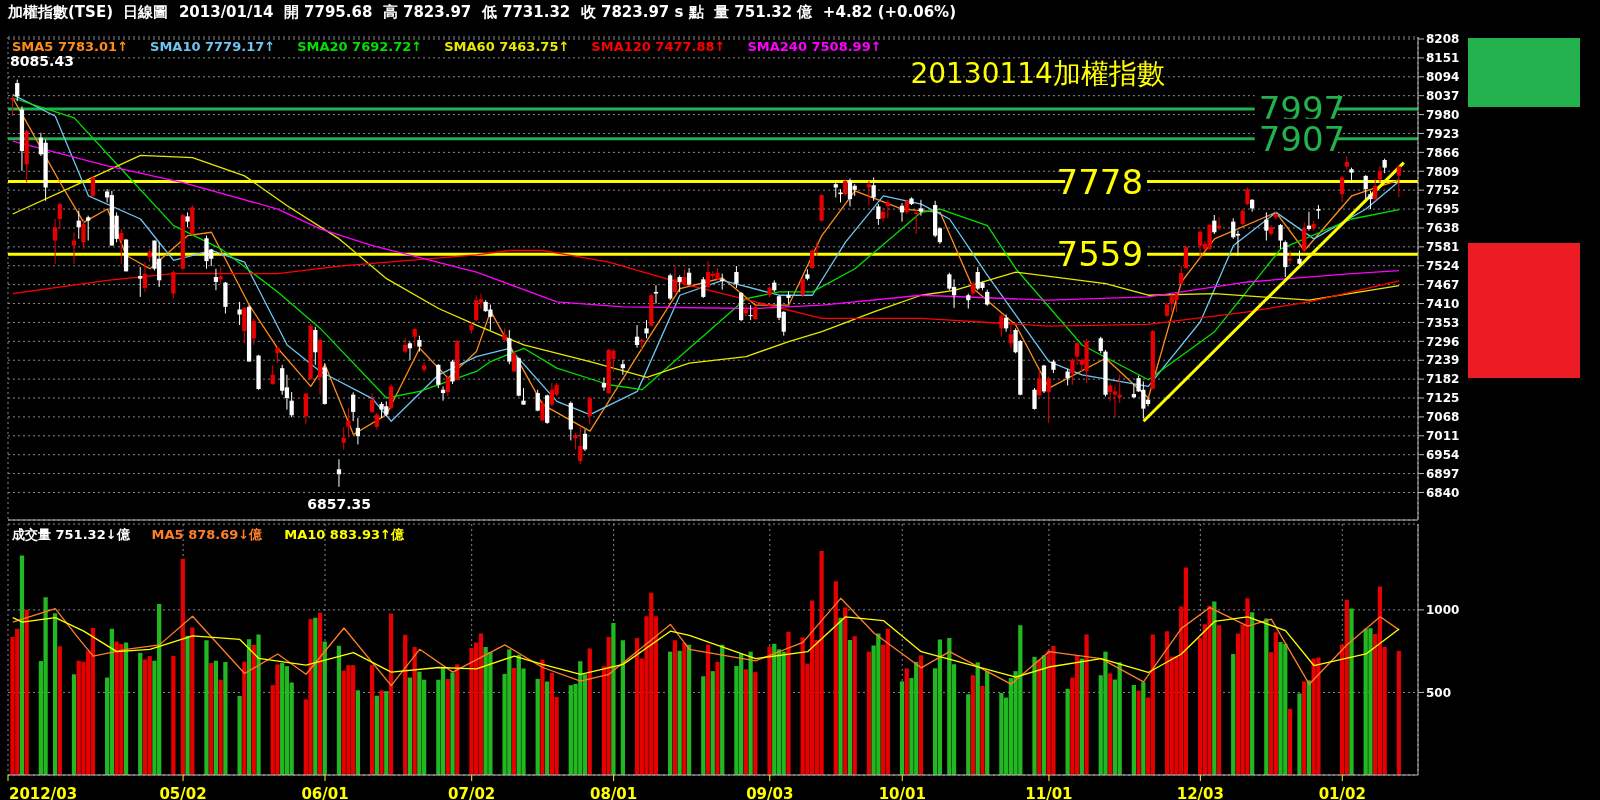 This screenshot has width=1600, height=800. I want to click on text: MA5 878.69↓億, so click(207, 535).